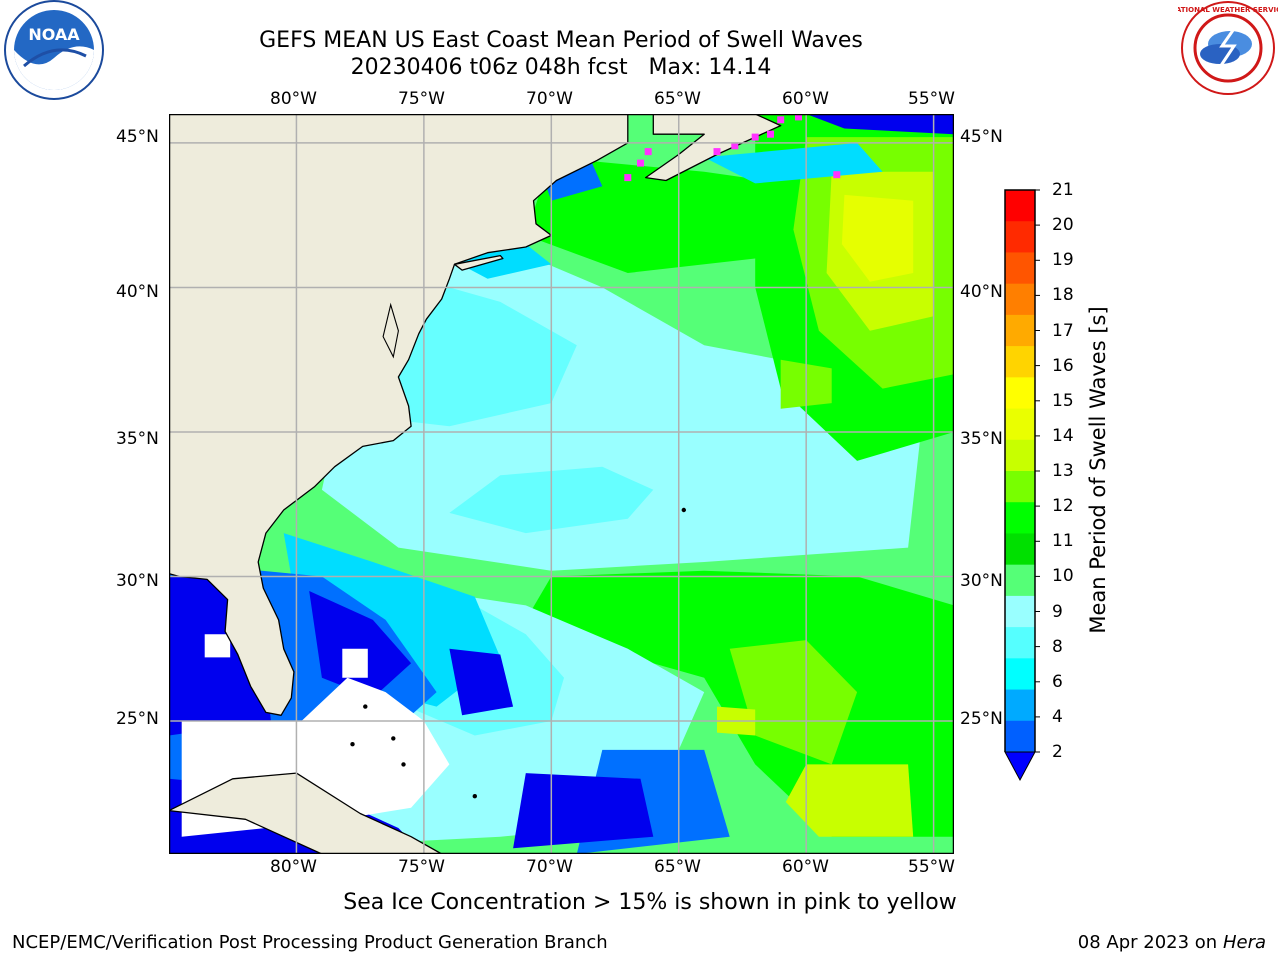  Describe the element at coordinates (137, 719) in the screenshot. I see `lat-label-left: 25°N` at that location.